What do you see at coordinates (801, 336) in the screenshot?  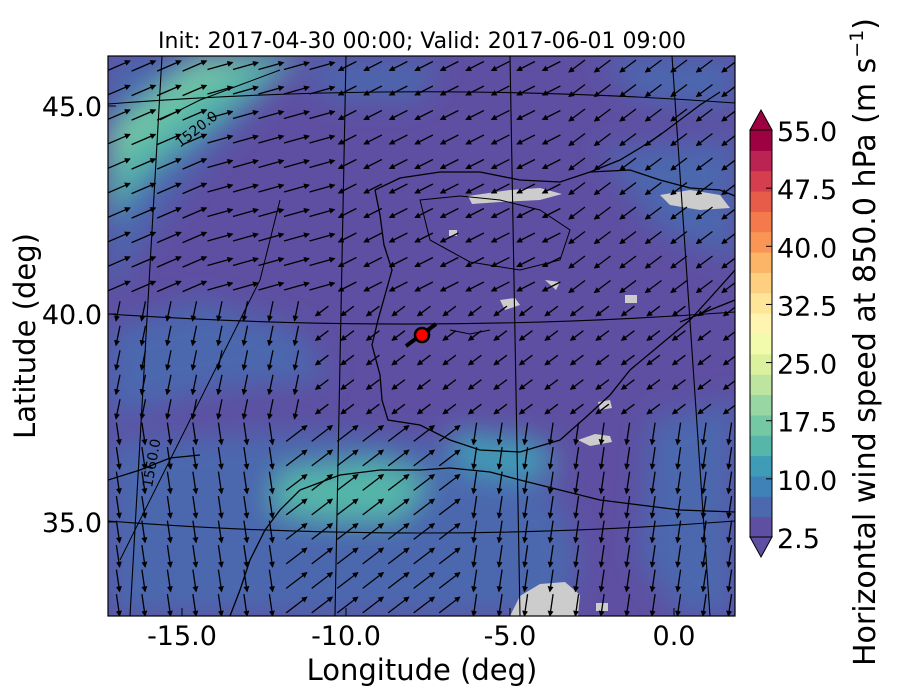 I see `colorbar-ticks: 2.5 10.0 17.5 25.0 32.5 40.0 47.5 55.0` at bounding box center [801, 336].